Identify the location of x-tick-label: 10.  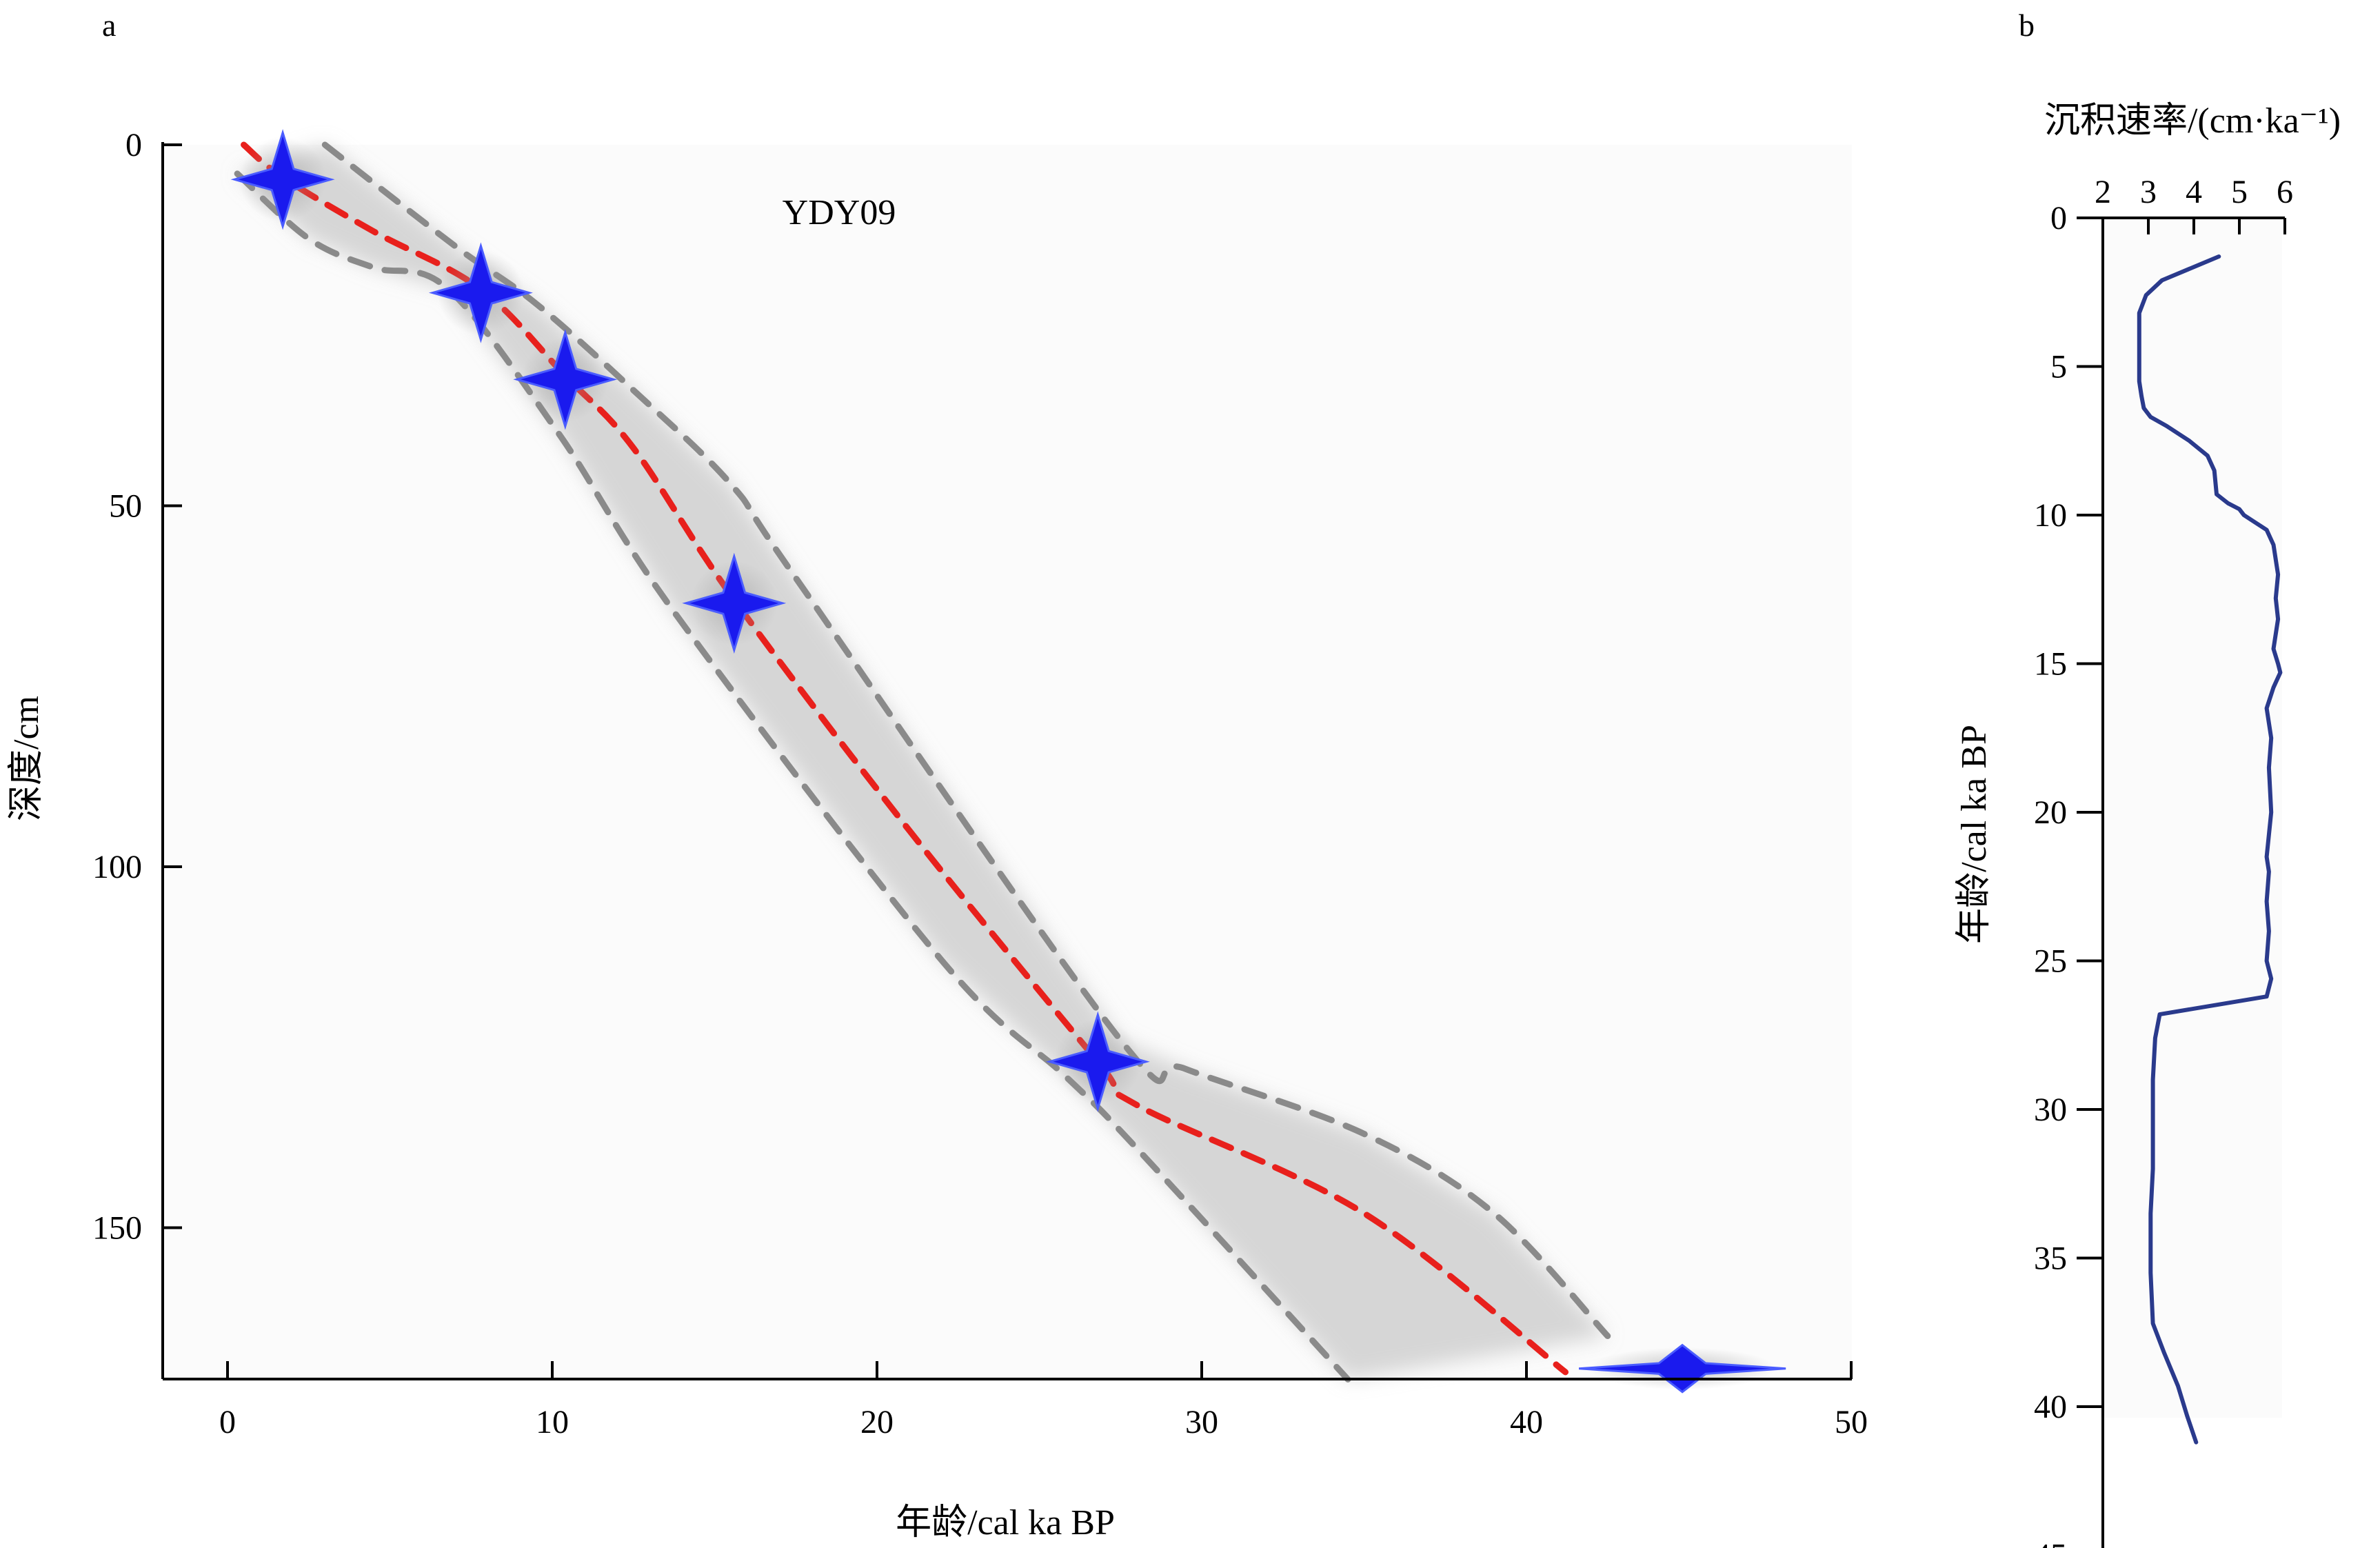
(552, 1422).